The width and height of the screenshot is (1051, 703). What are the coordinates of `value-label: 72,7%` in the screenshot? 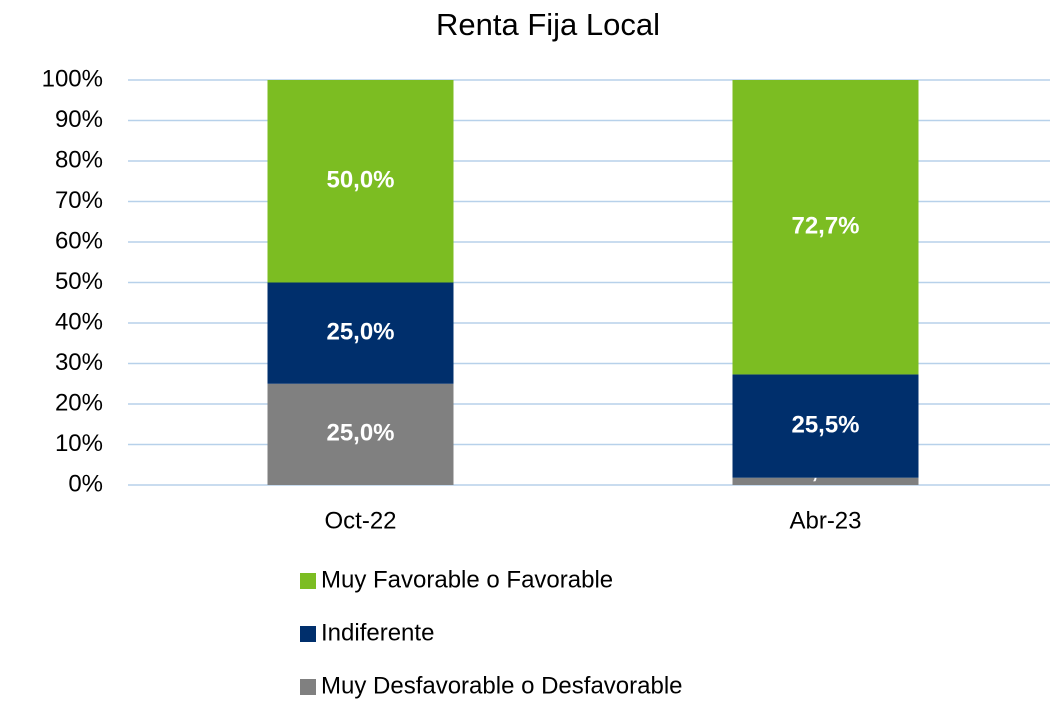 It's located at (825, 226).